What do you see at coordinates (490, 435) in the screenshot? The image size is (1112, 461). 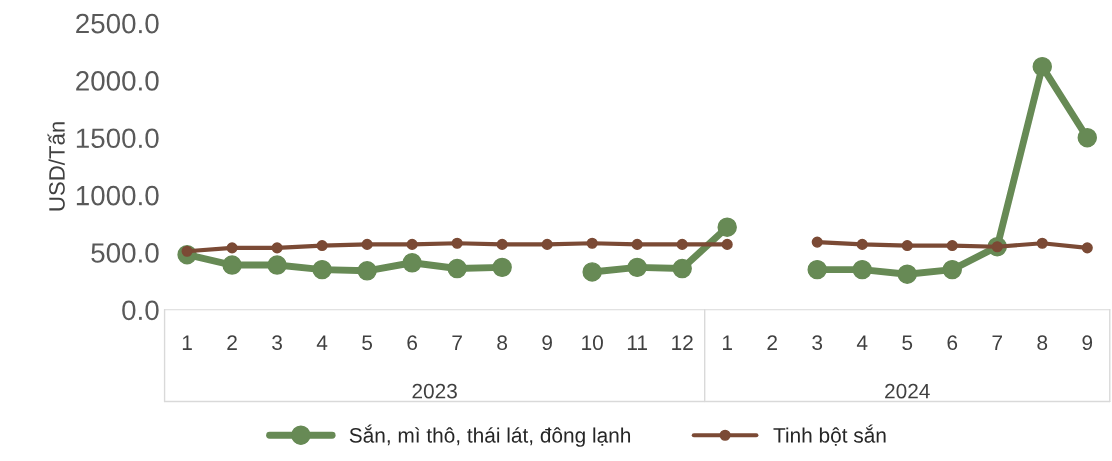 I see `legend-label: Sắn, mì thô, thái lát, đông lạnh` at bounding box center [490, 435].